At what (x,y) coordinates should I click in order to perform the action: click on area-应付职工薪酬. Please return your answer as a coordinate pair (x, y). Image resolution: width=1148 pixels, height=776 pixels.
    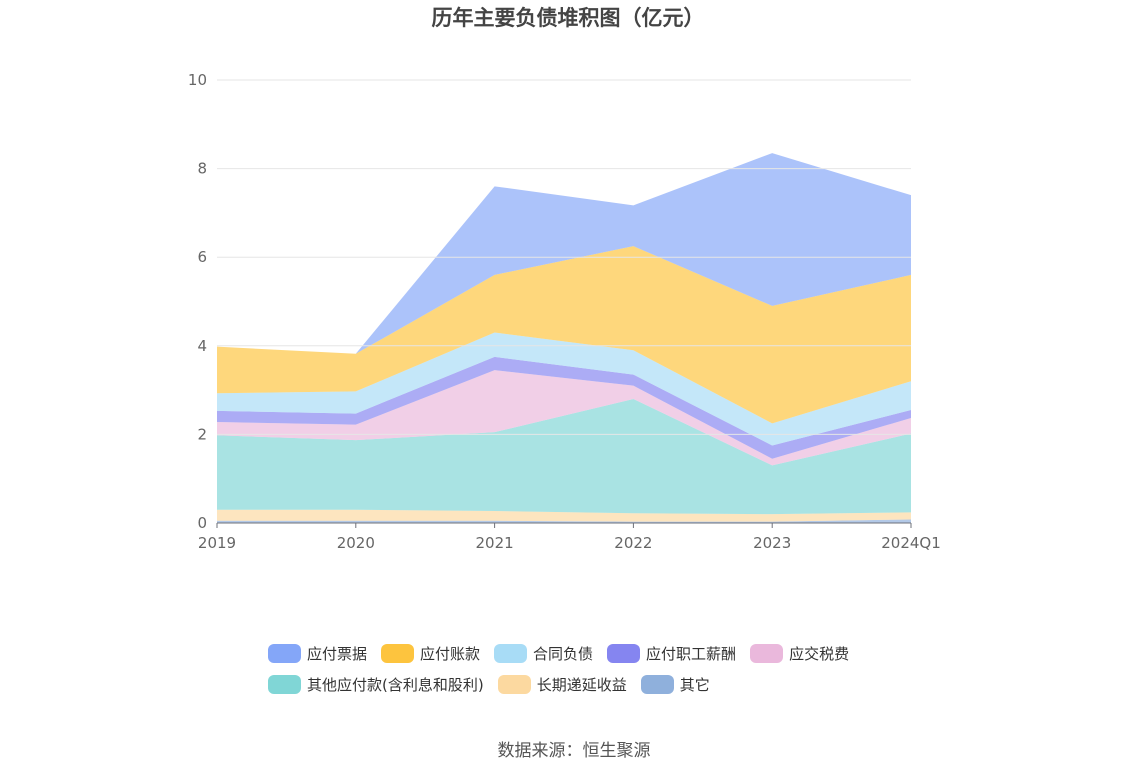
    Looking at the image, I should click on (564, 407).